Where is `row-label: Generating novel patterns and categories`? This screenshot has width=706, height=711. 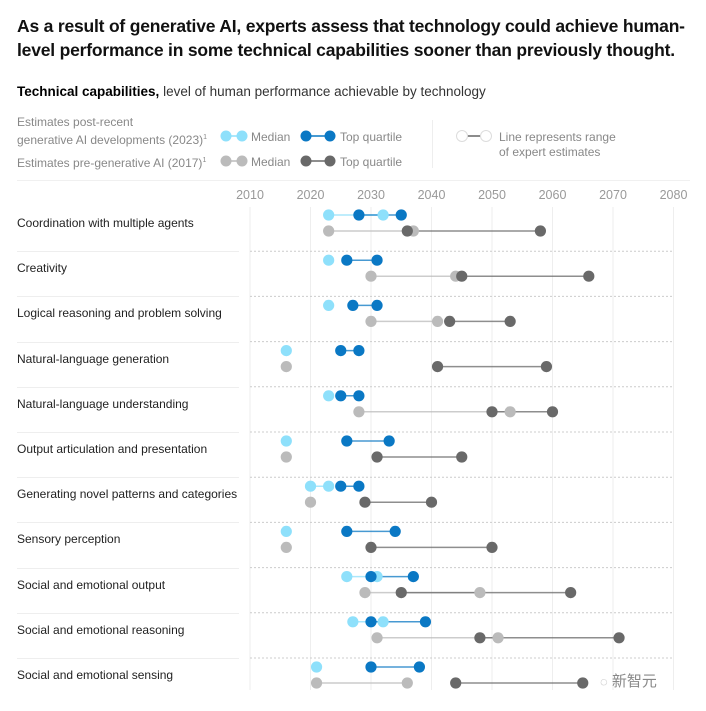 row-label: Generating novel patterns and categories is located at coordinates (127, 494).